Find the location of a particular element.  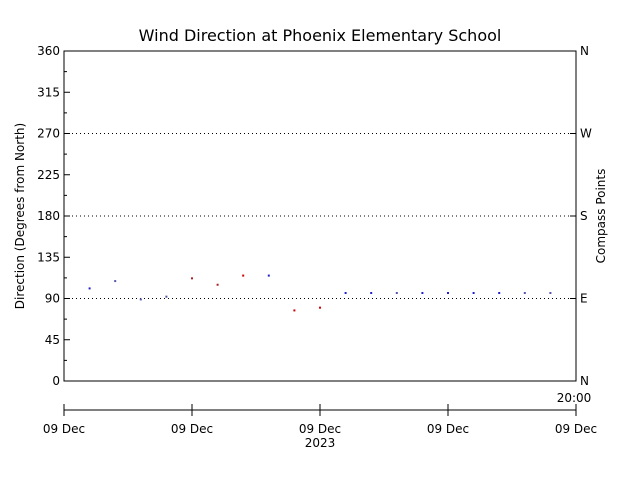

y2-axis-label: Compass Points is located at coordinates (601, 216).